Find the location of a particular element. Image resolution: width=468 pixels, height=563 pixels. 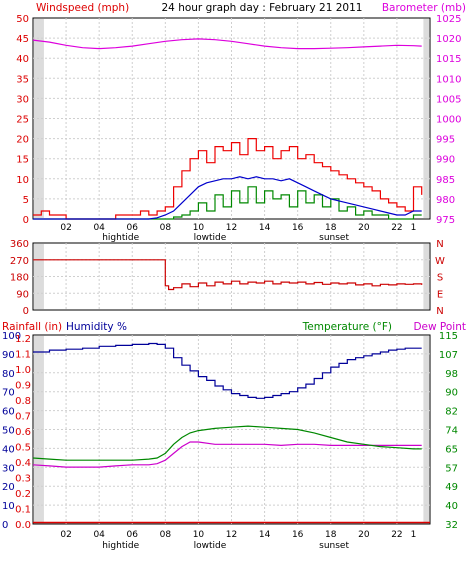

temperature-axis-label: Temperature (°F) is located at coordinates (347, 327).